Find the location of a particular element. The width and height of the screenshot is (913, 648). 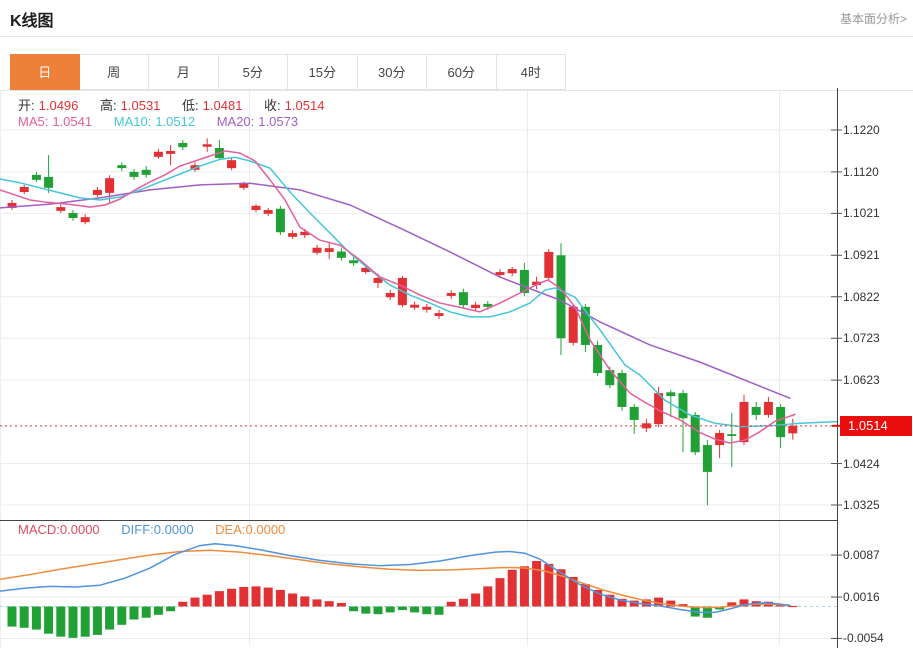

tab-period-3: 5分 is located at coordinates (253, 72).